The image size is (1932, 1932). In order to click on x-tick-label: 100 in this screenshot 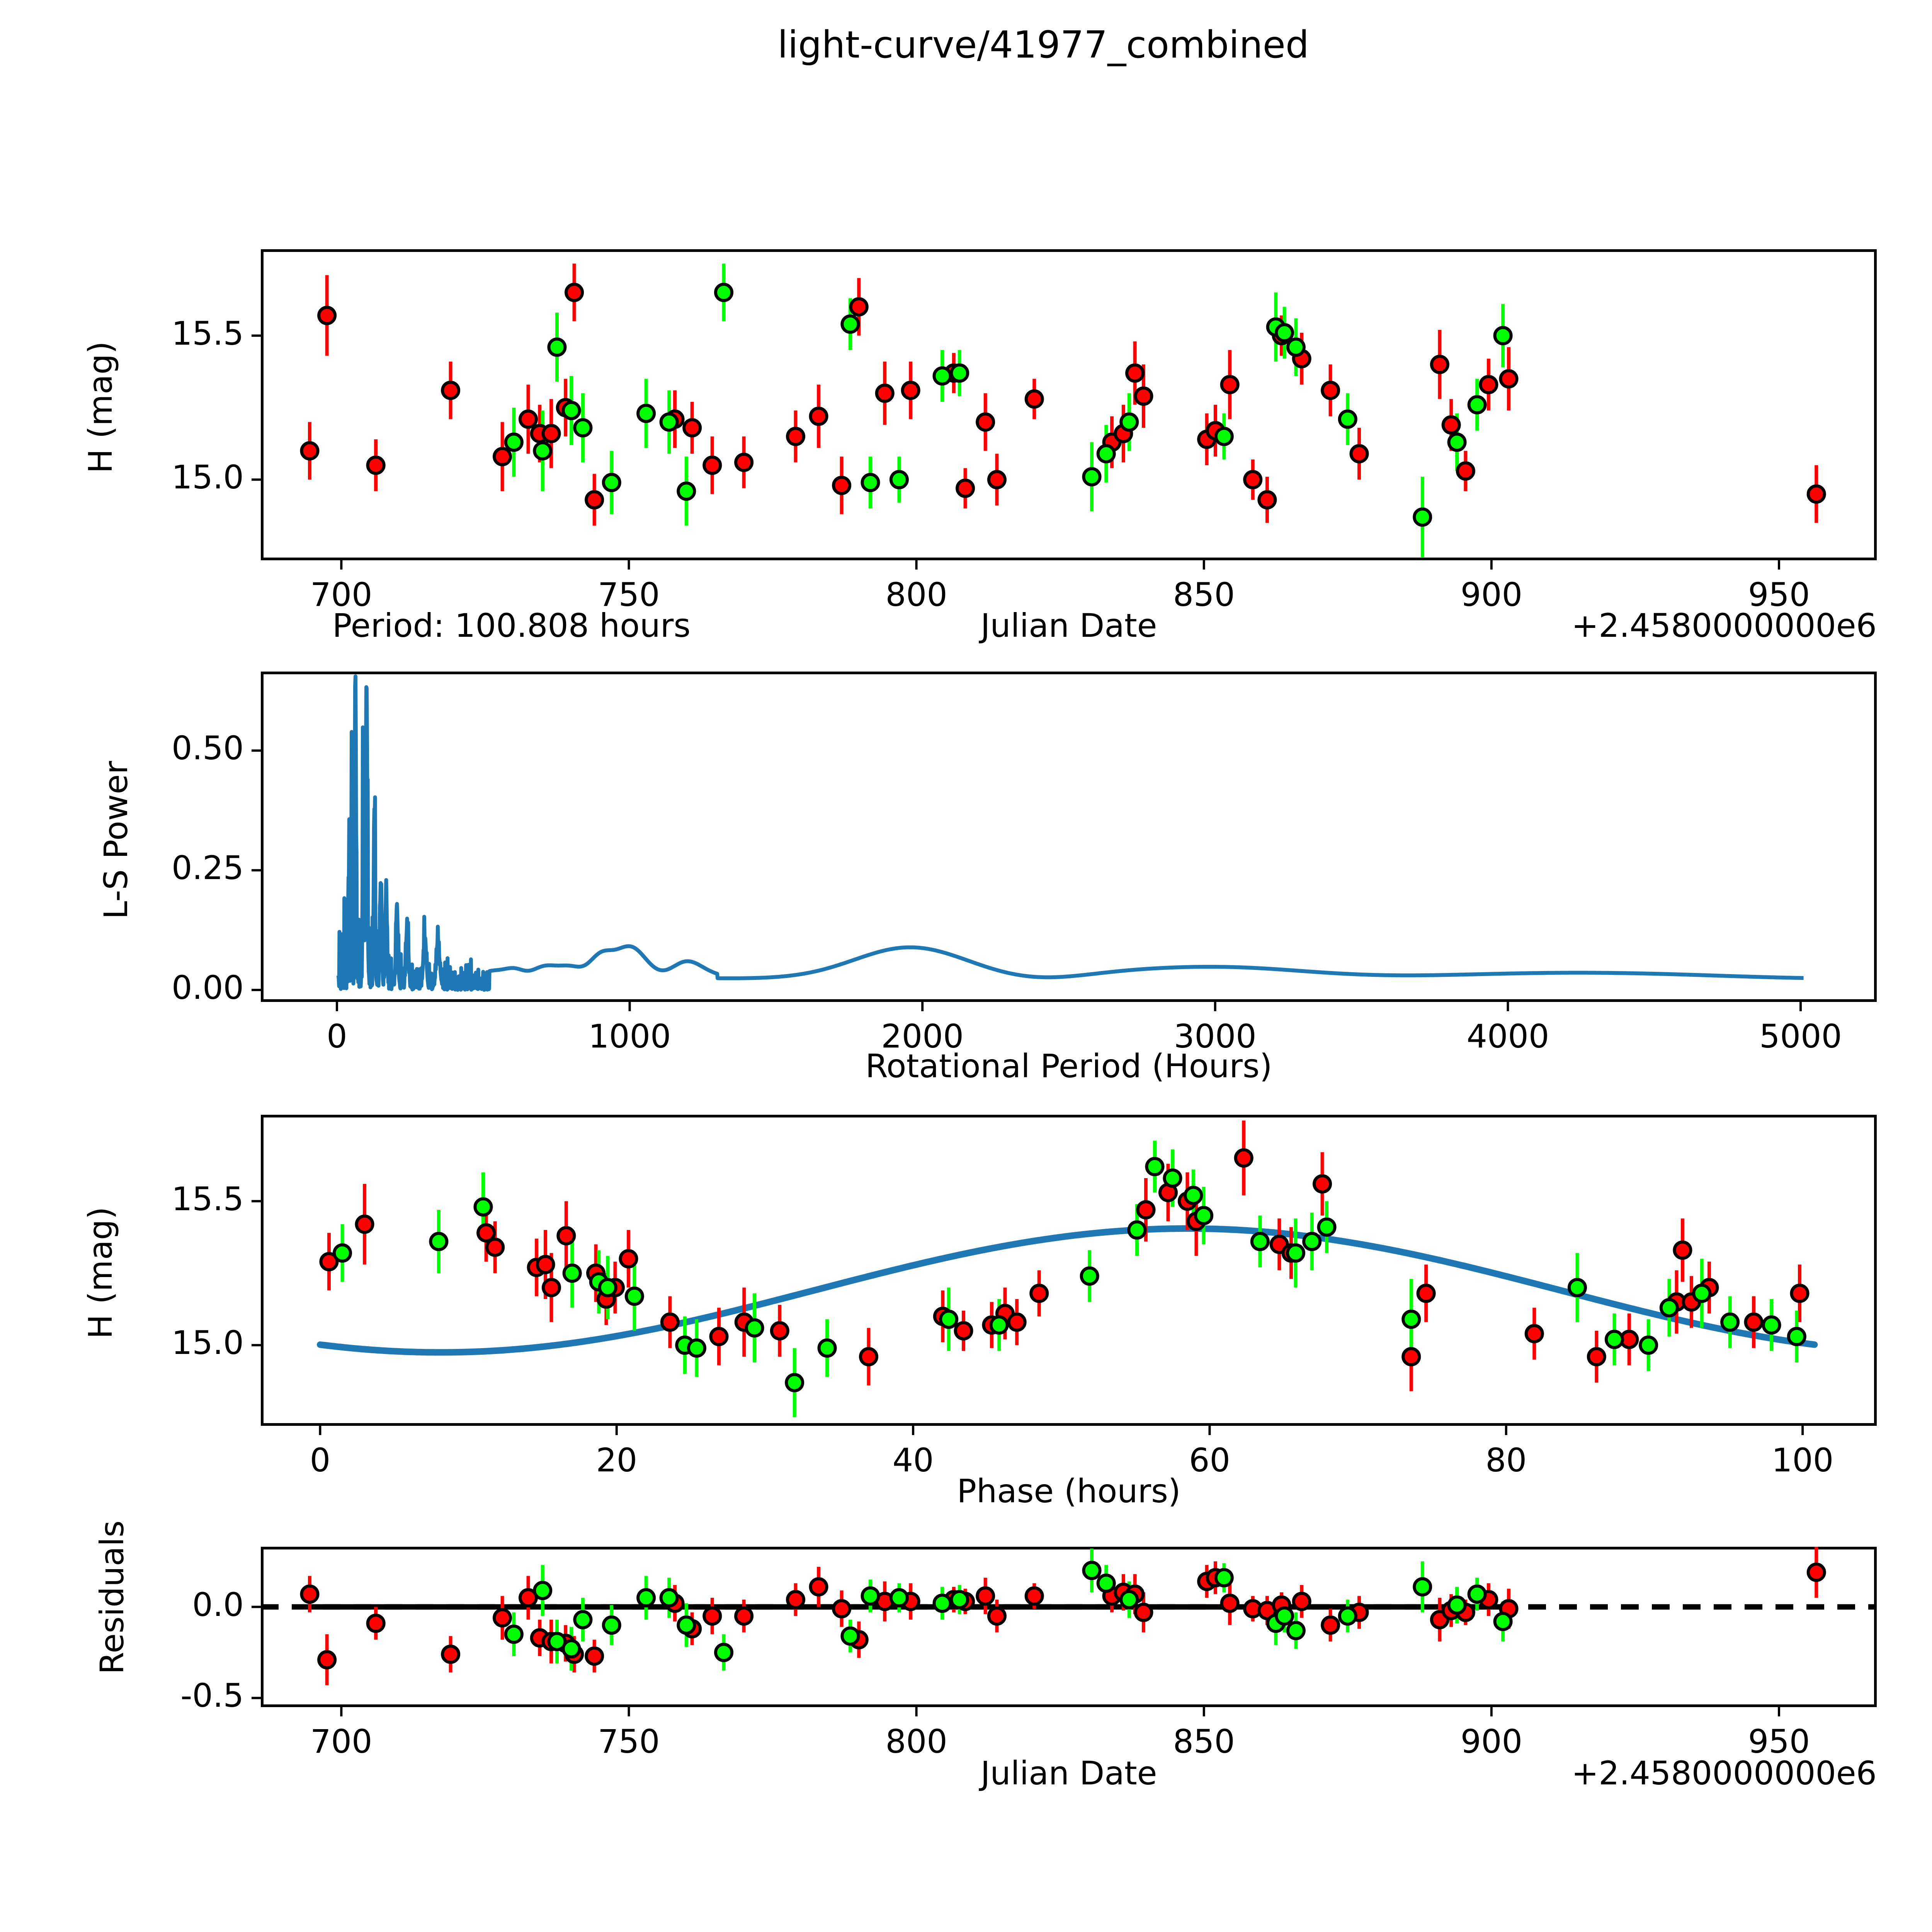, I will do `click(1802, 1460)`.